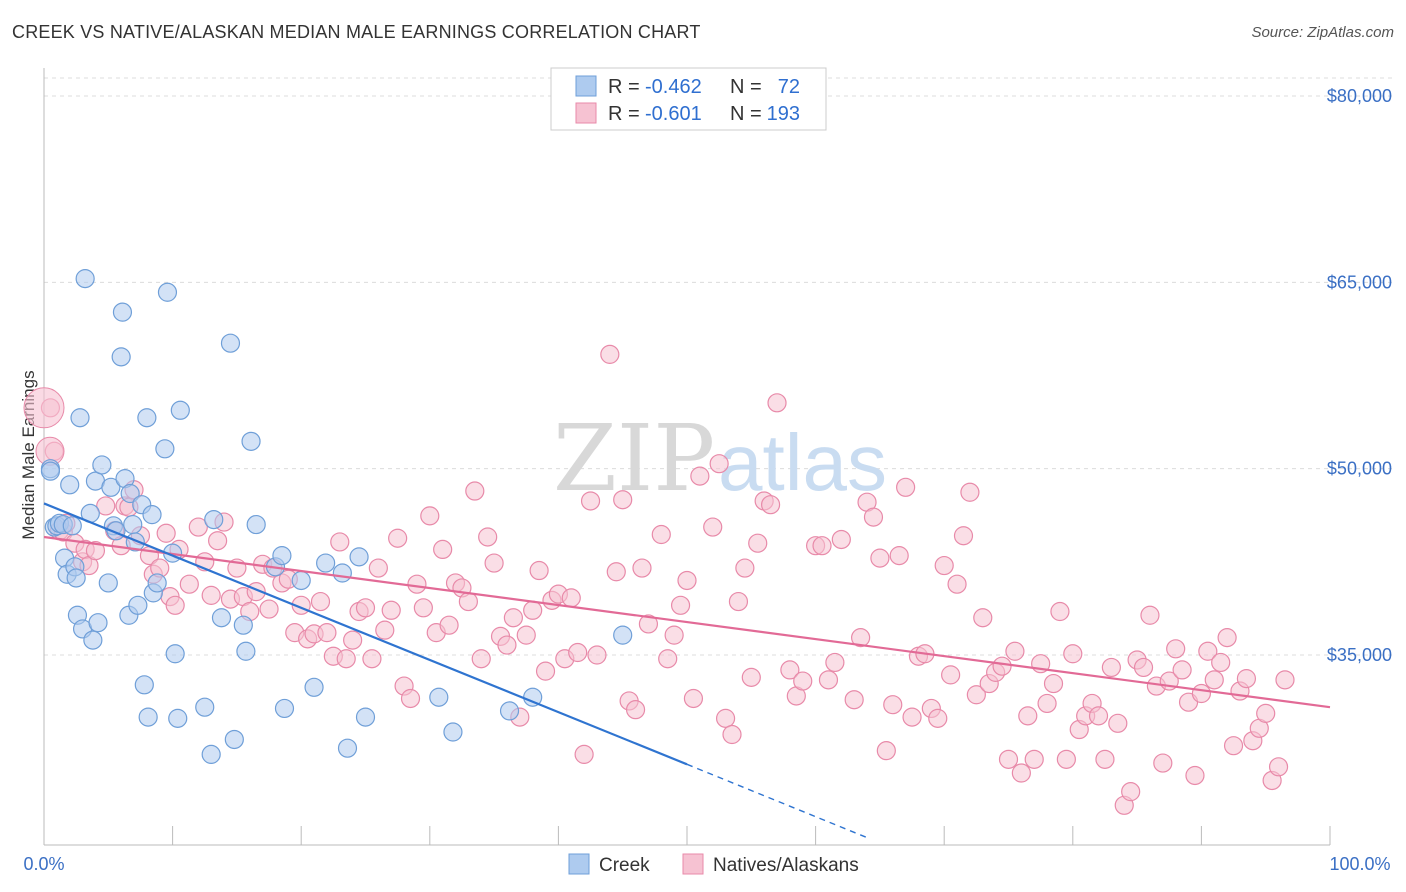 This screenshot has width=1406, height=892. Describe the element at coordinates (634, 458) in the screenshot. I see `watermark-zip: ZIP` at that location.